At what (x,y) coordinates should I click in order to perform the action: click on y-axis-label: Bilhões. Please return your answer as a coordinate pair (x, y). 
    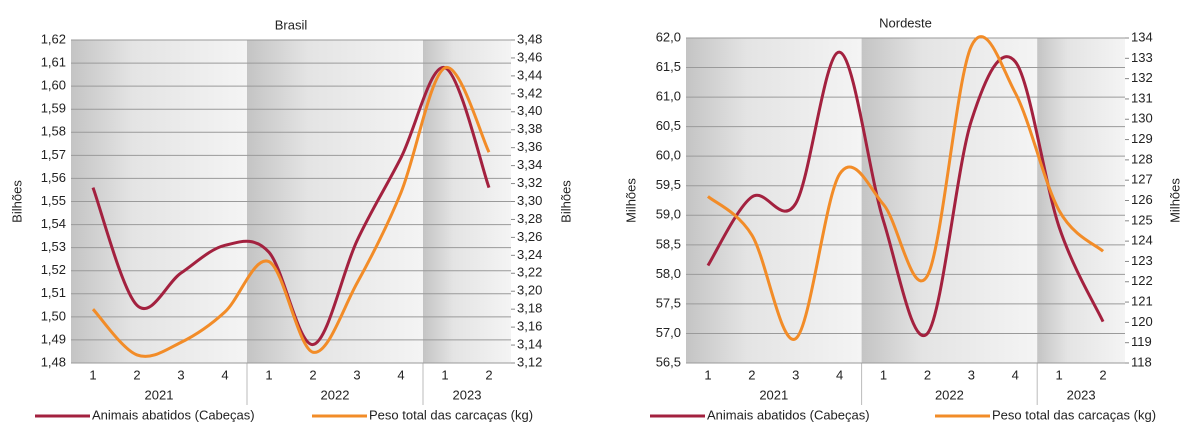
    Looking at the image, I should click on (16, 201).